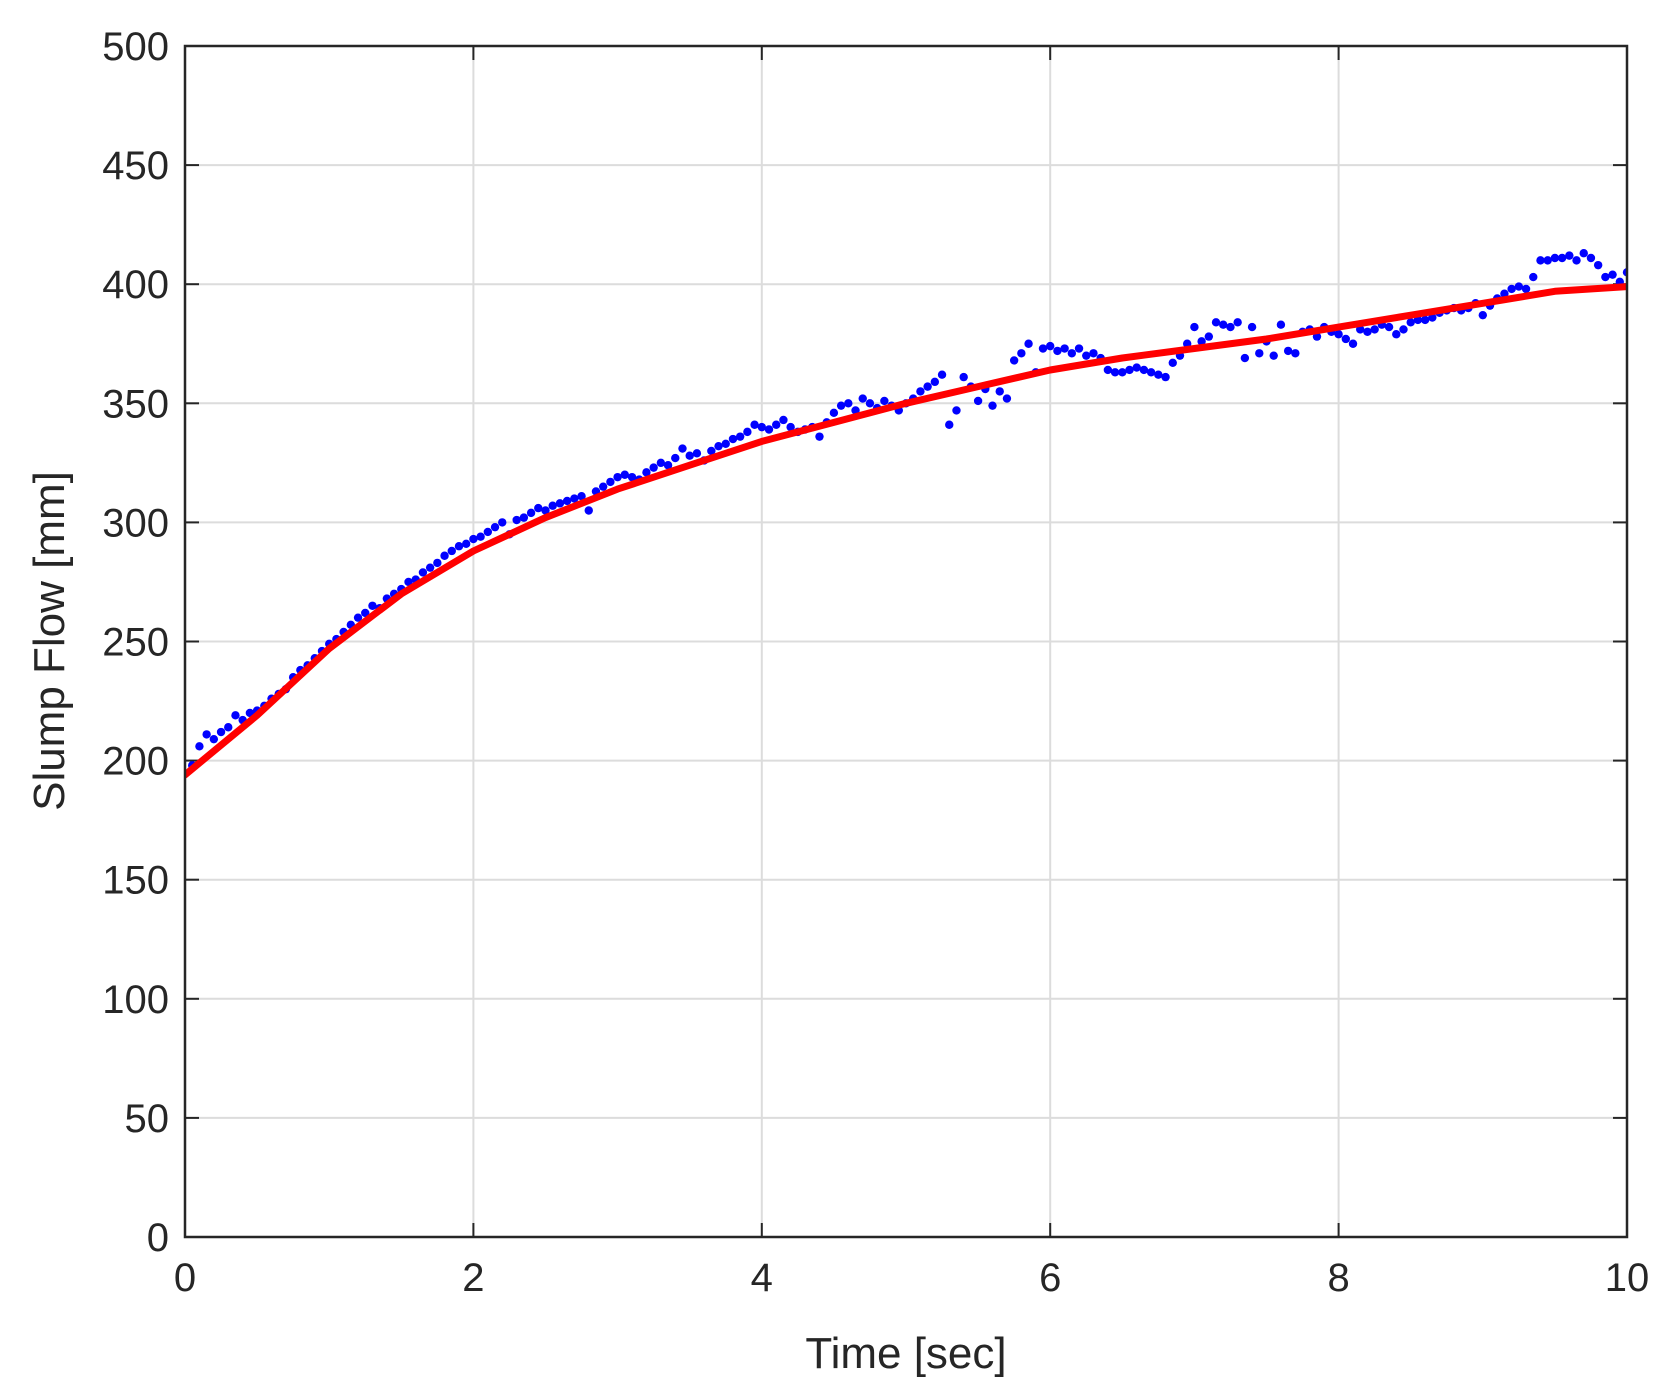  Describe the element at coordinates (185, 1278) in the screenshot. I see `x-tick-label: 0` at that location.